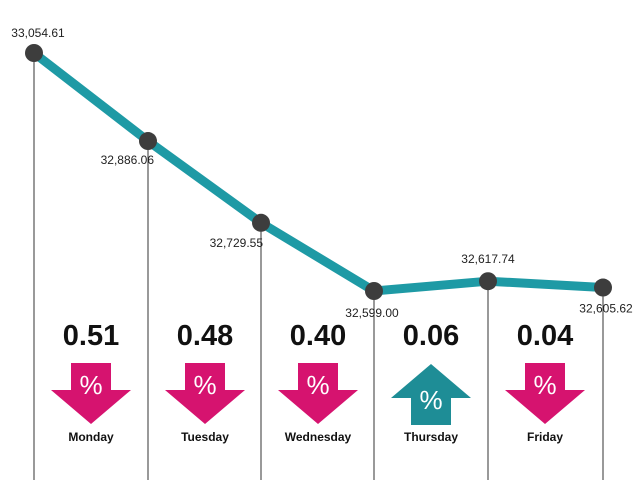 This screenshot has width=640, height=480. Describe the element at coordinates (544, 437) in the screenshot. I see `day-label: Friday` at that location.